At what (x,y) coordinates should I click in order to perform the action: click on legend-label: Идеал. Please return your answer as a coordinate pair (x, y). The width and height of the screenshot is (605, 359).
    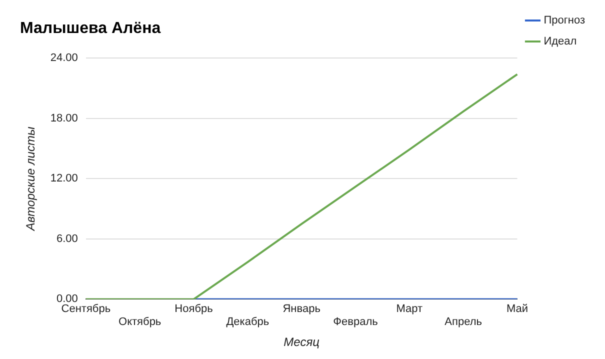
    Looking at the image, I should click on (560, 42).